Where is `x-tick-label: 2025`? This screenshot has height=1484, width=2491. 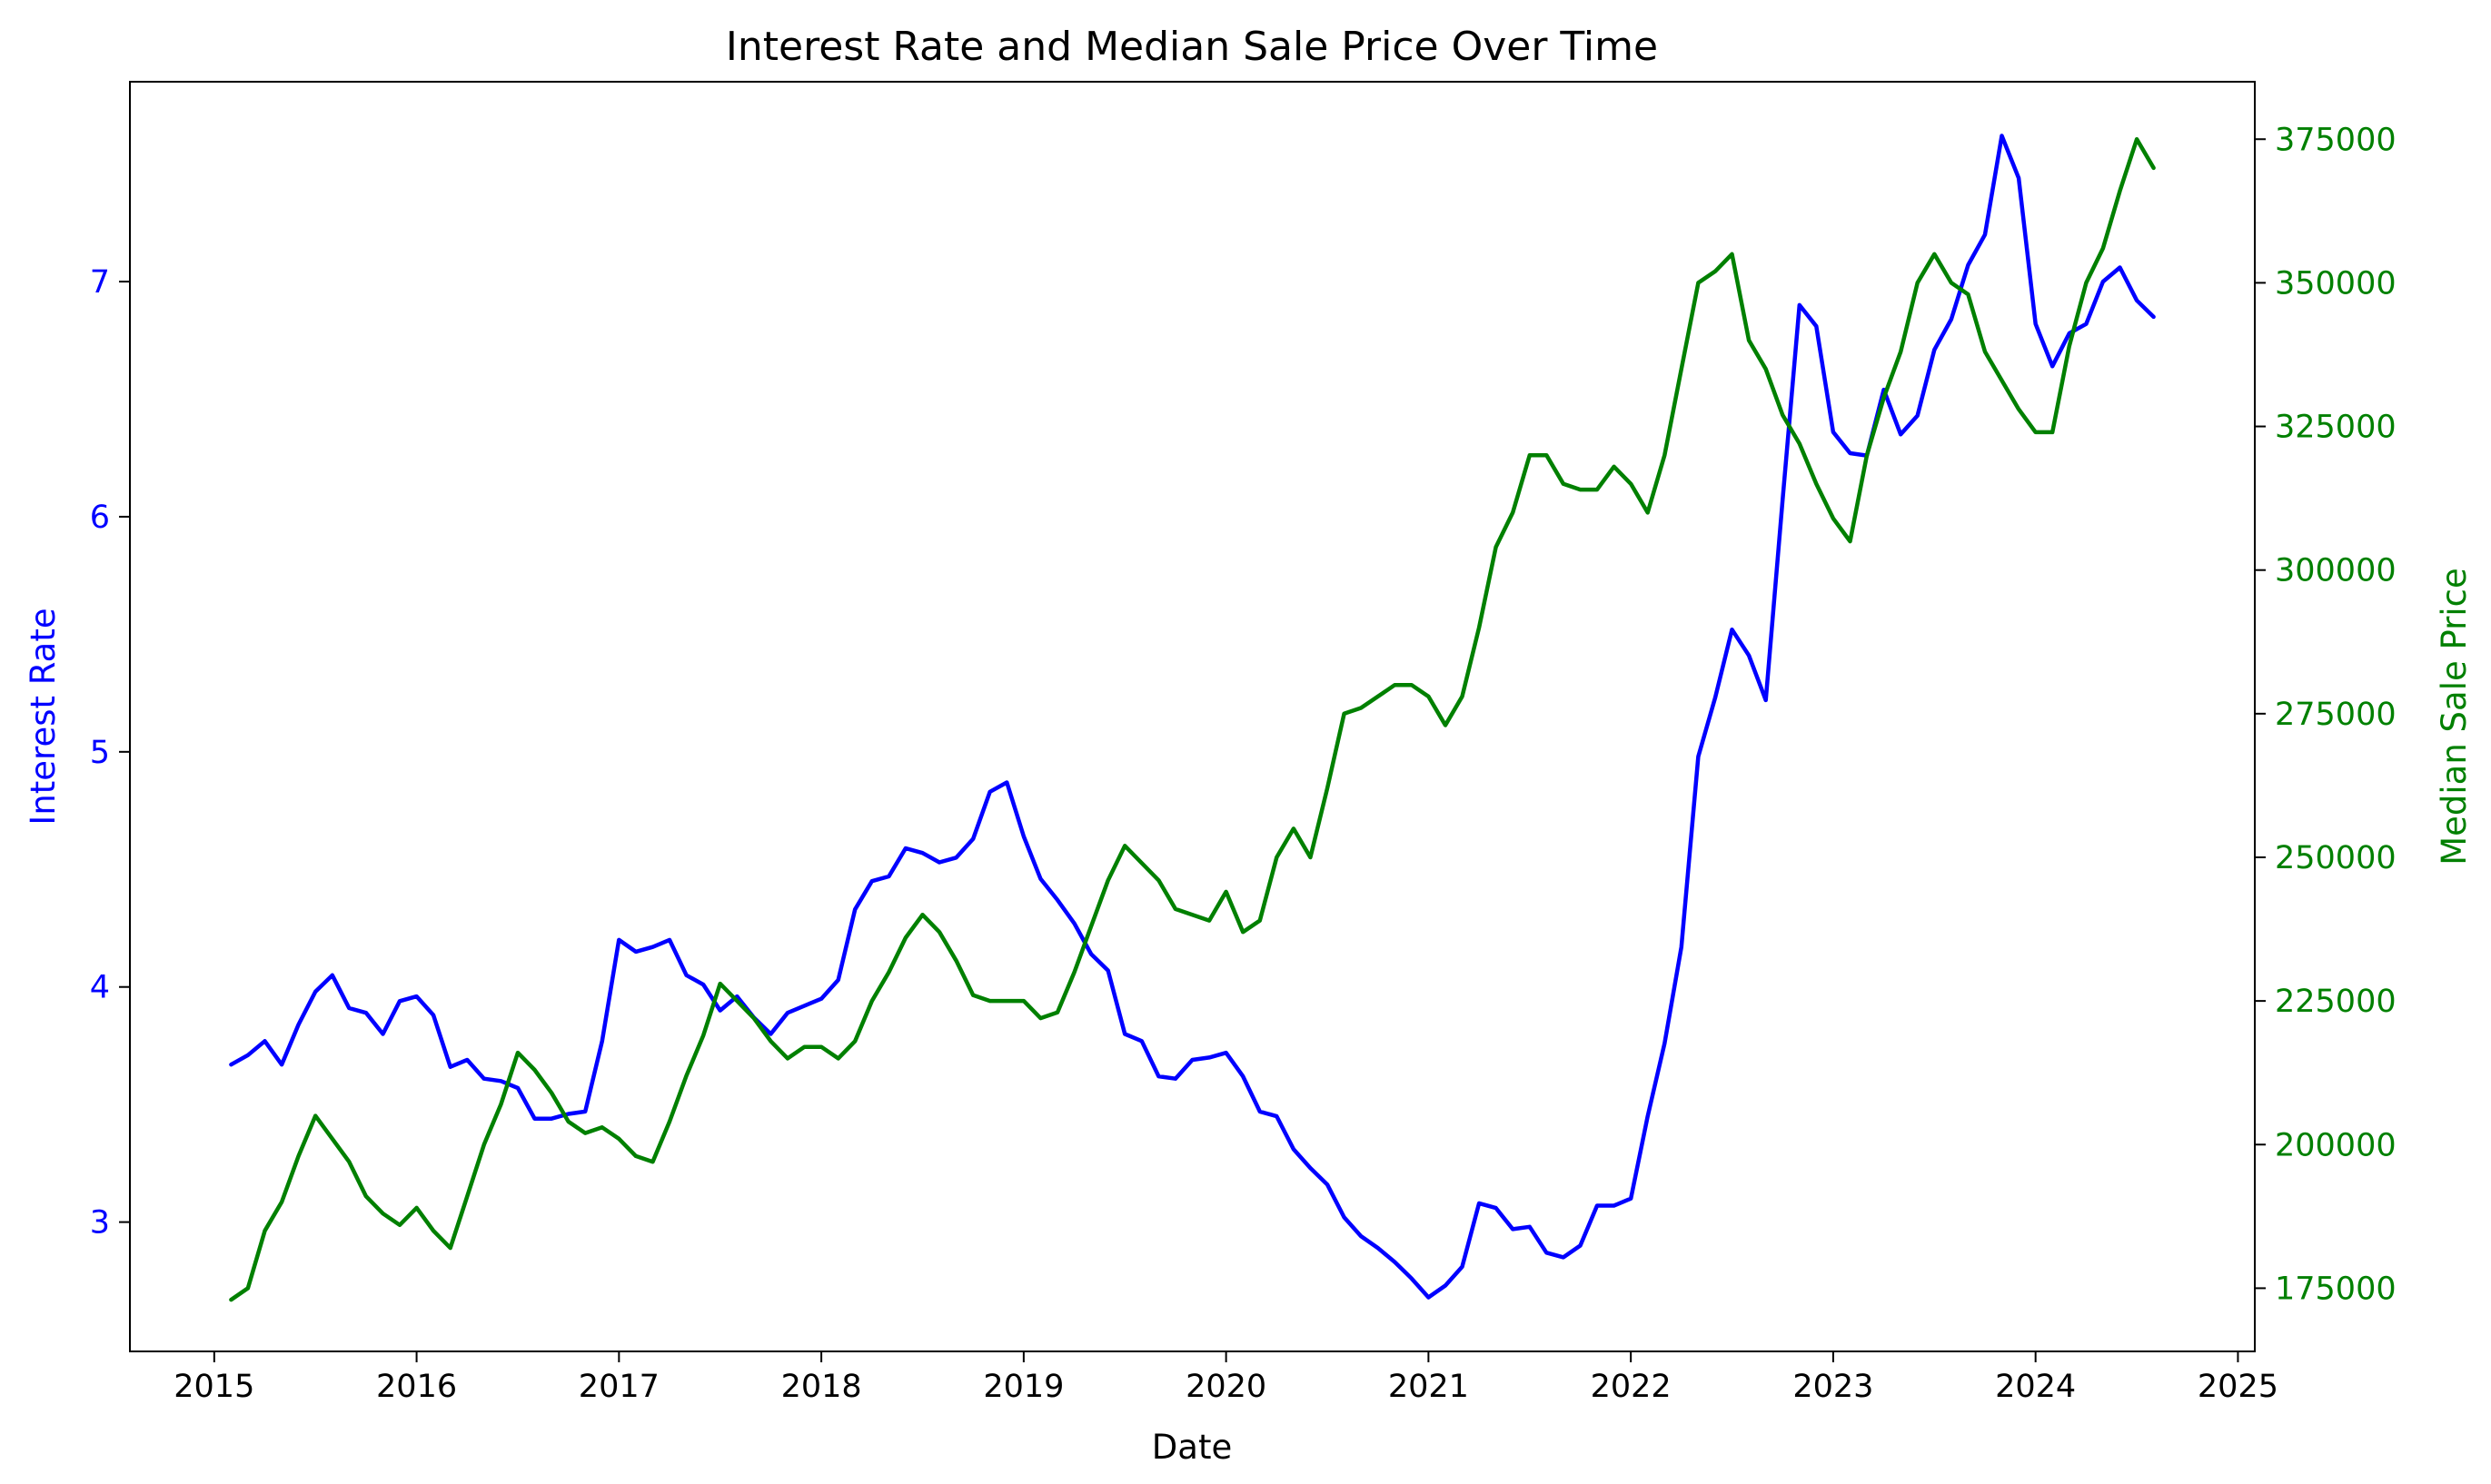
x-tick-label: 2025 is located at coordinates (2238, 1387).